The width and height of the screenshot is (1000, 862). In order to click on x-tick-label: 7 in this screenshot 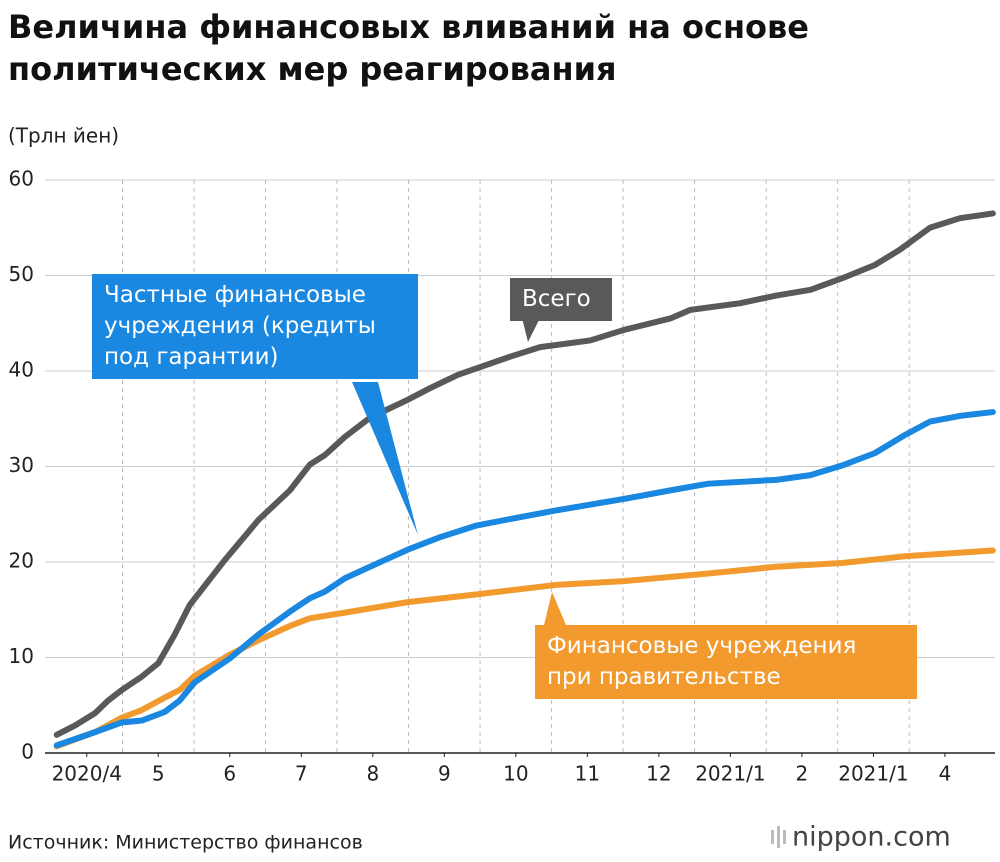, I will do `click(301, 774)`.